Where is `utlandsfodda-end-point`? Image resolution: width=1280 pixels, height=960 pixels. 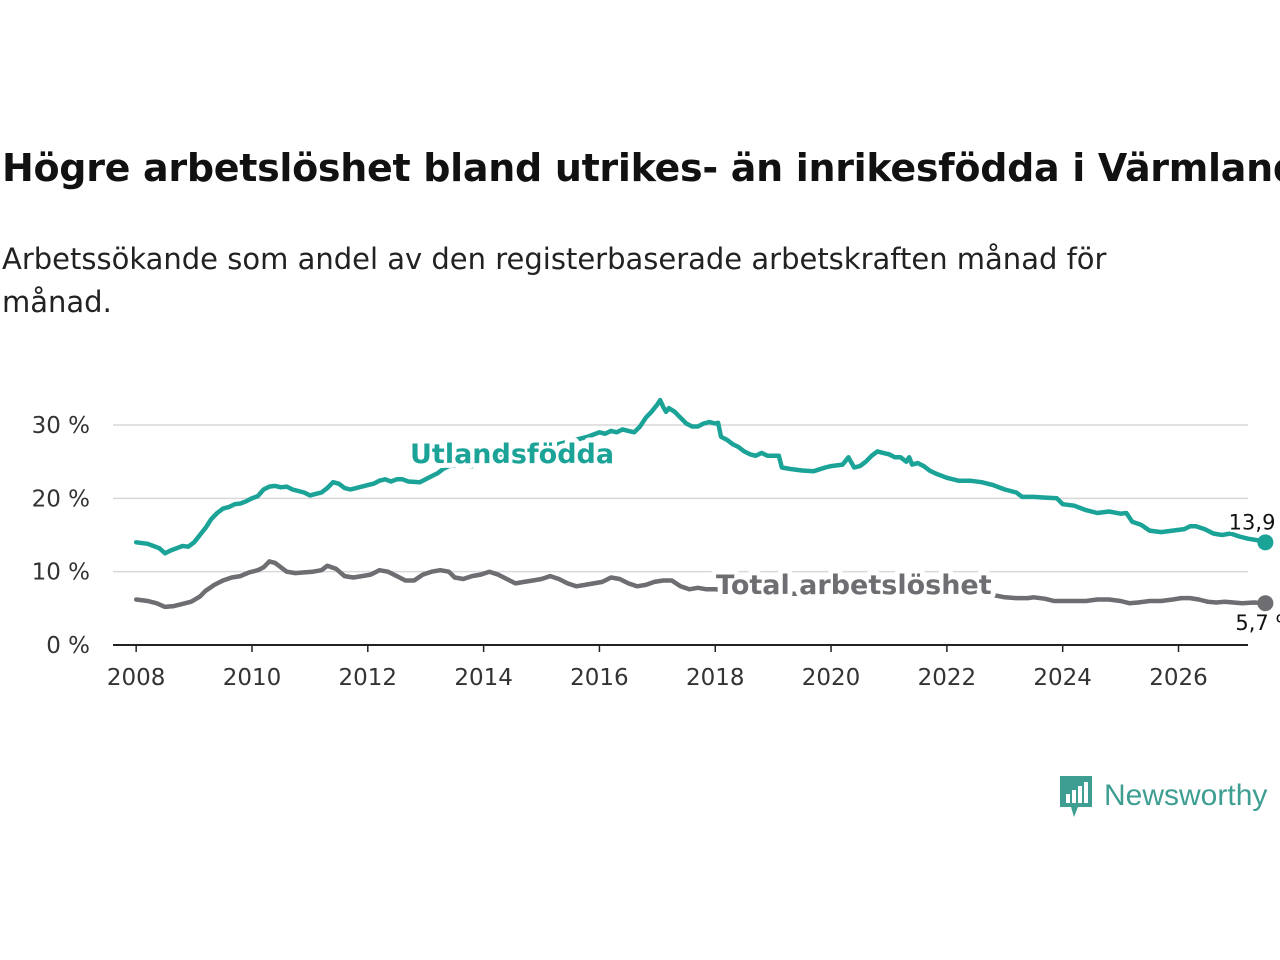
utlandsfodda-end-point is located at coordinates (1265, 542).